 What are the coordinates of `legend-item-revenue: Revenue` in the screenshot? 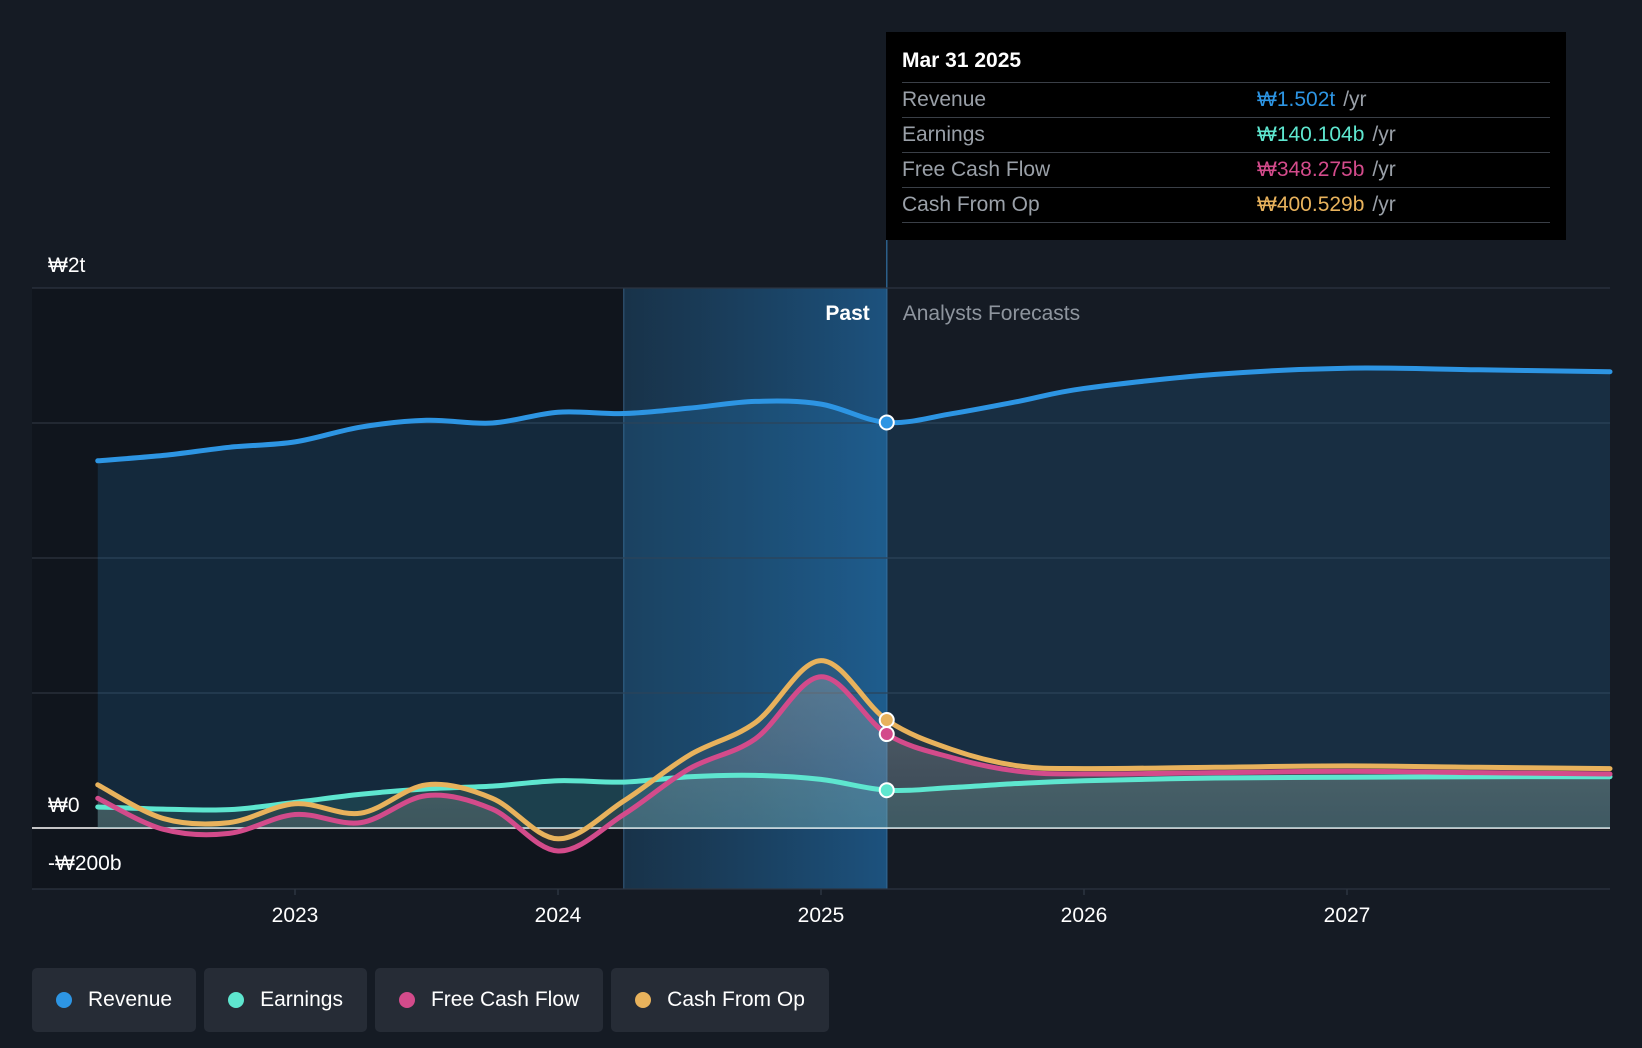 It's located at (114, 1000).